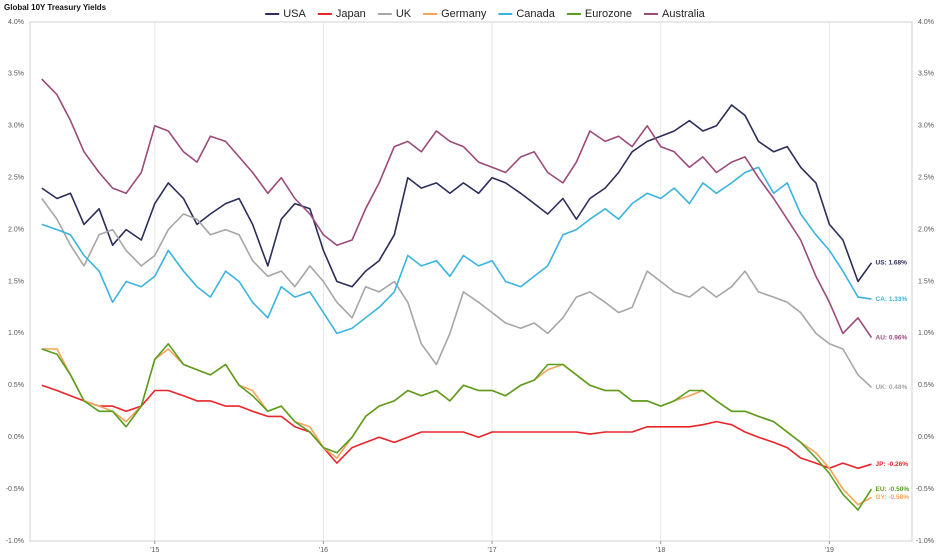 The height and width of the screenshot is (558, 939). Describe the element at coordinates (926, 281) in the screenshot. I see `y2-tick-label: 1.5%` at that location.